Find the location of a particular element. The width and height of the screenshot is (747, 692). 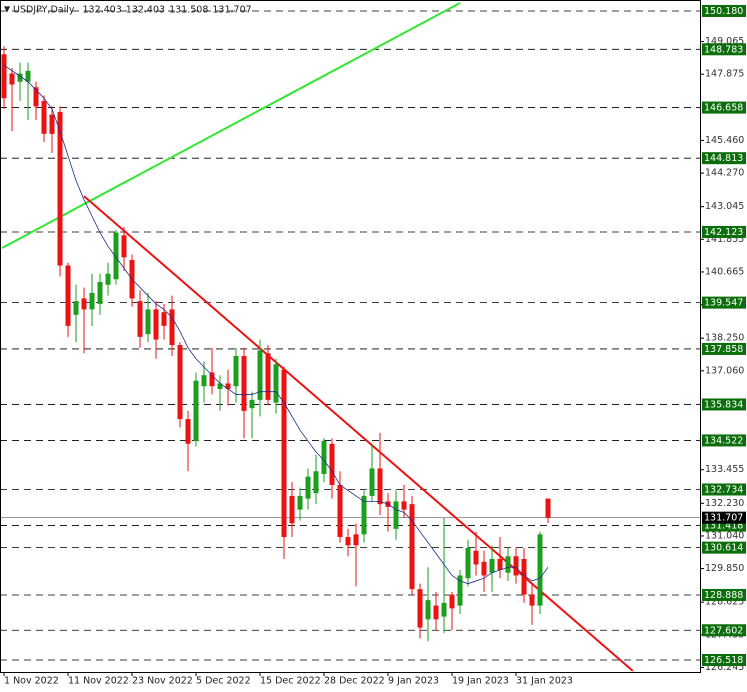

x-tick-label: 23 Nov 2022 is located at coordinates (162, 681).